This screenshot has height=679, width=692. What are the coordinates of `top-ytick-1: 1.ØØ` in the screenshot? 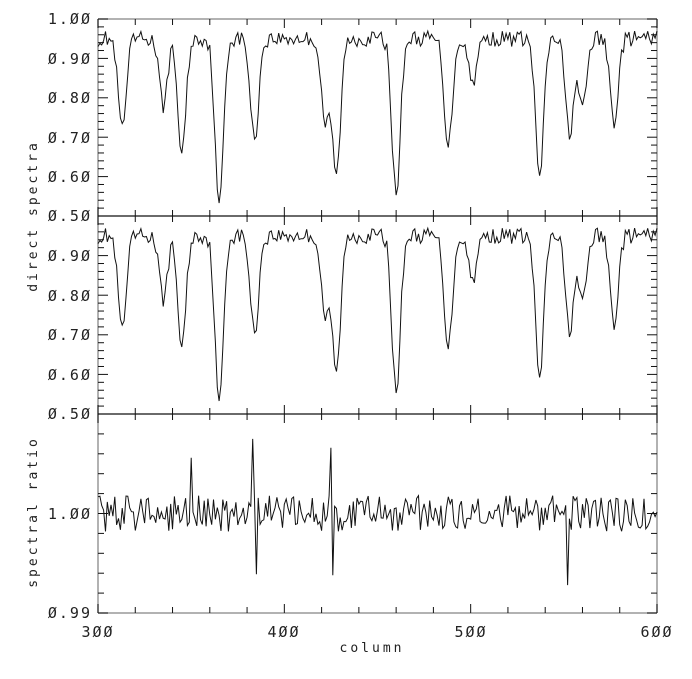 It's located at (70, 19).